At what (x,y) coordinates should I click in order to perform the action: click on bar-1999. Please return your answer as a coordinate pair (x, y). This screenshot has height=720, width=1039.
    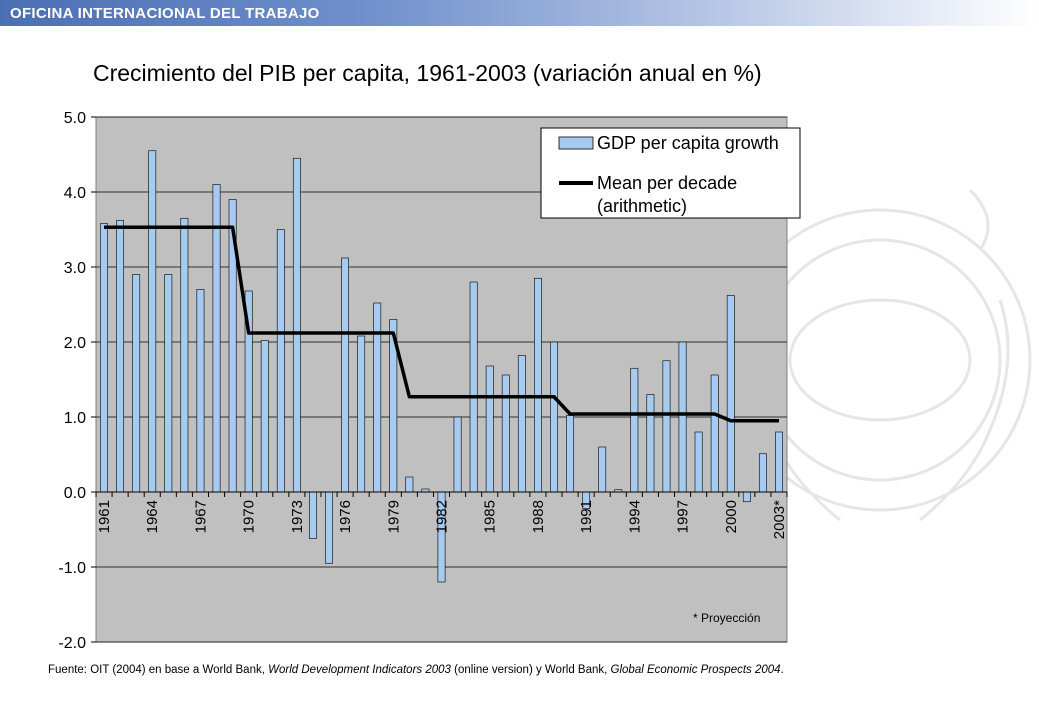
    Looking at the image, I should click on (714, 433).